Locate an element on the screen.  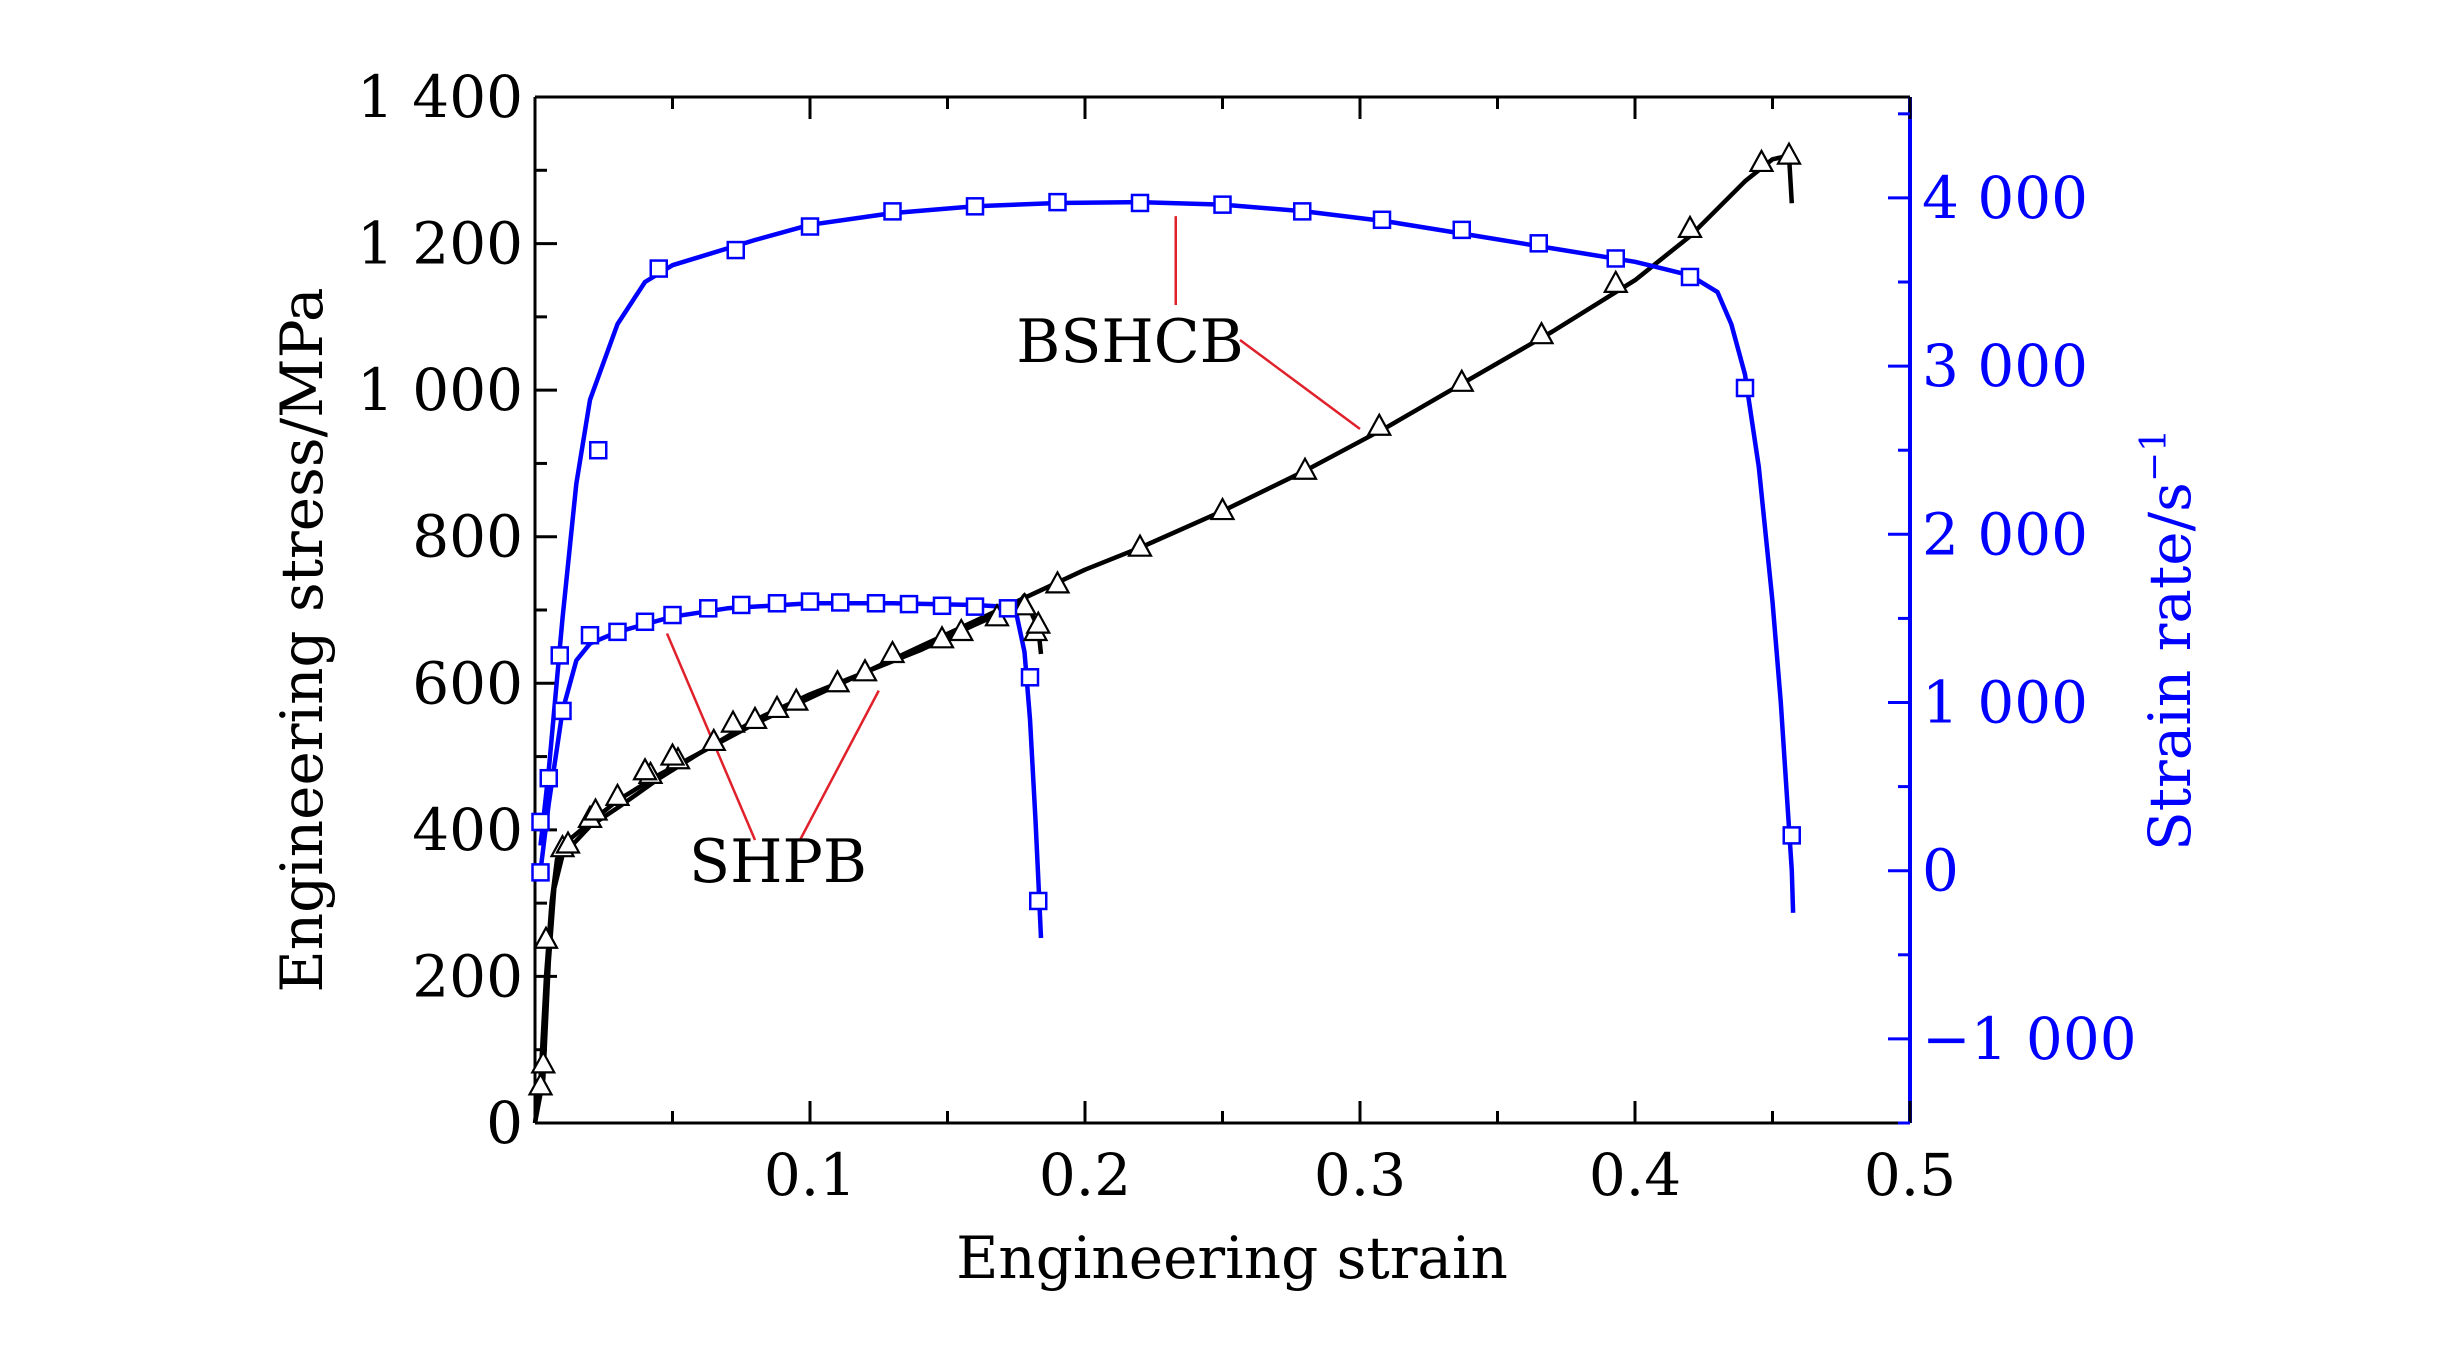
x-tick-label: 0.2 is located at coordinates (1085, 1175).